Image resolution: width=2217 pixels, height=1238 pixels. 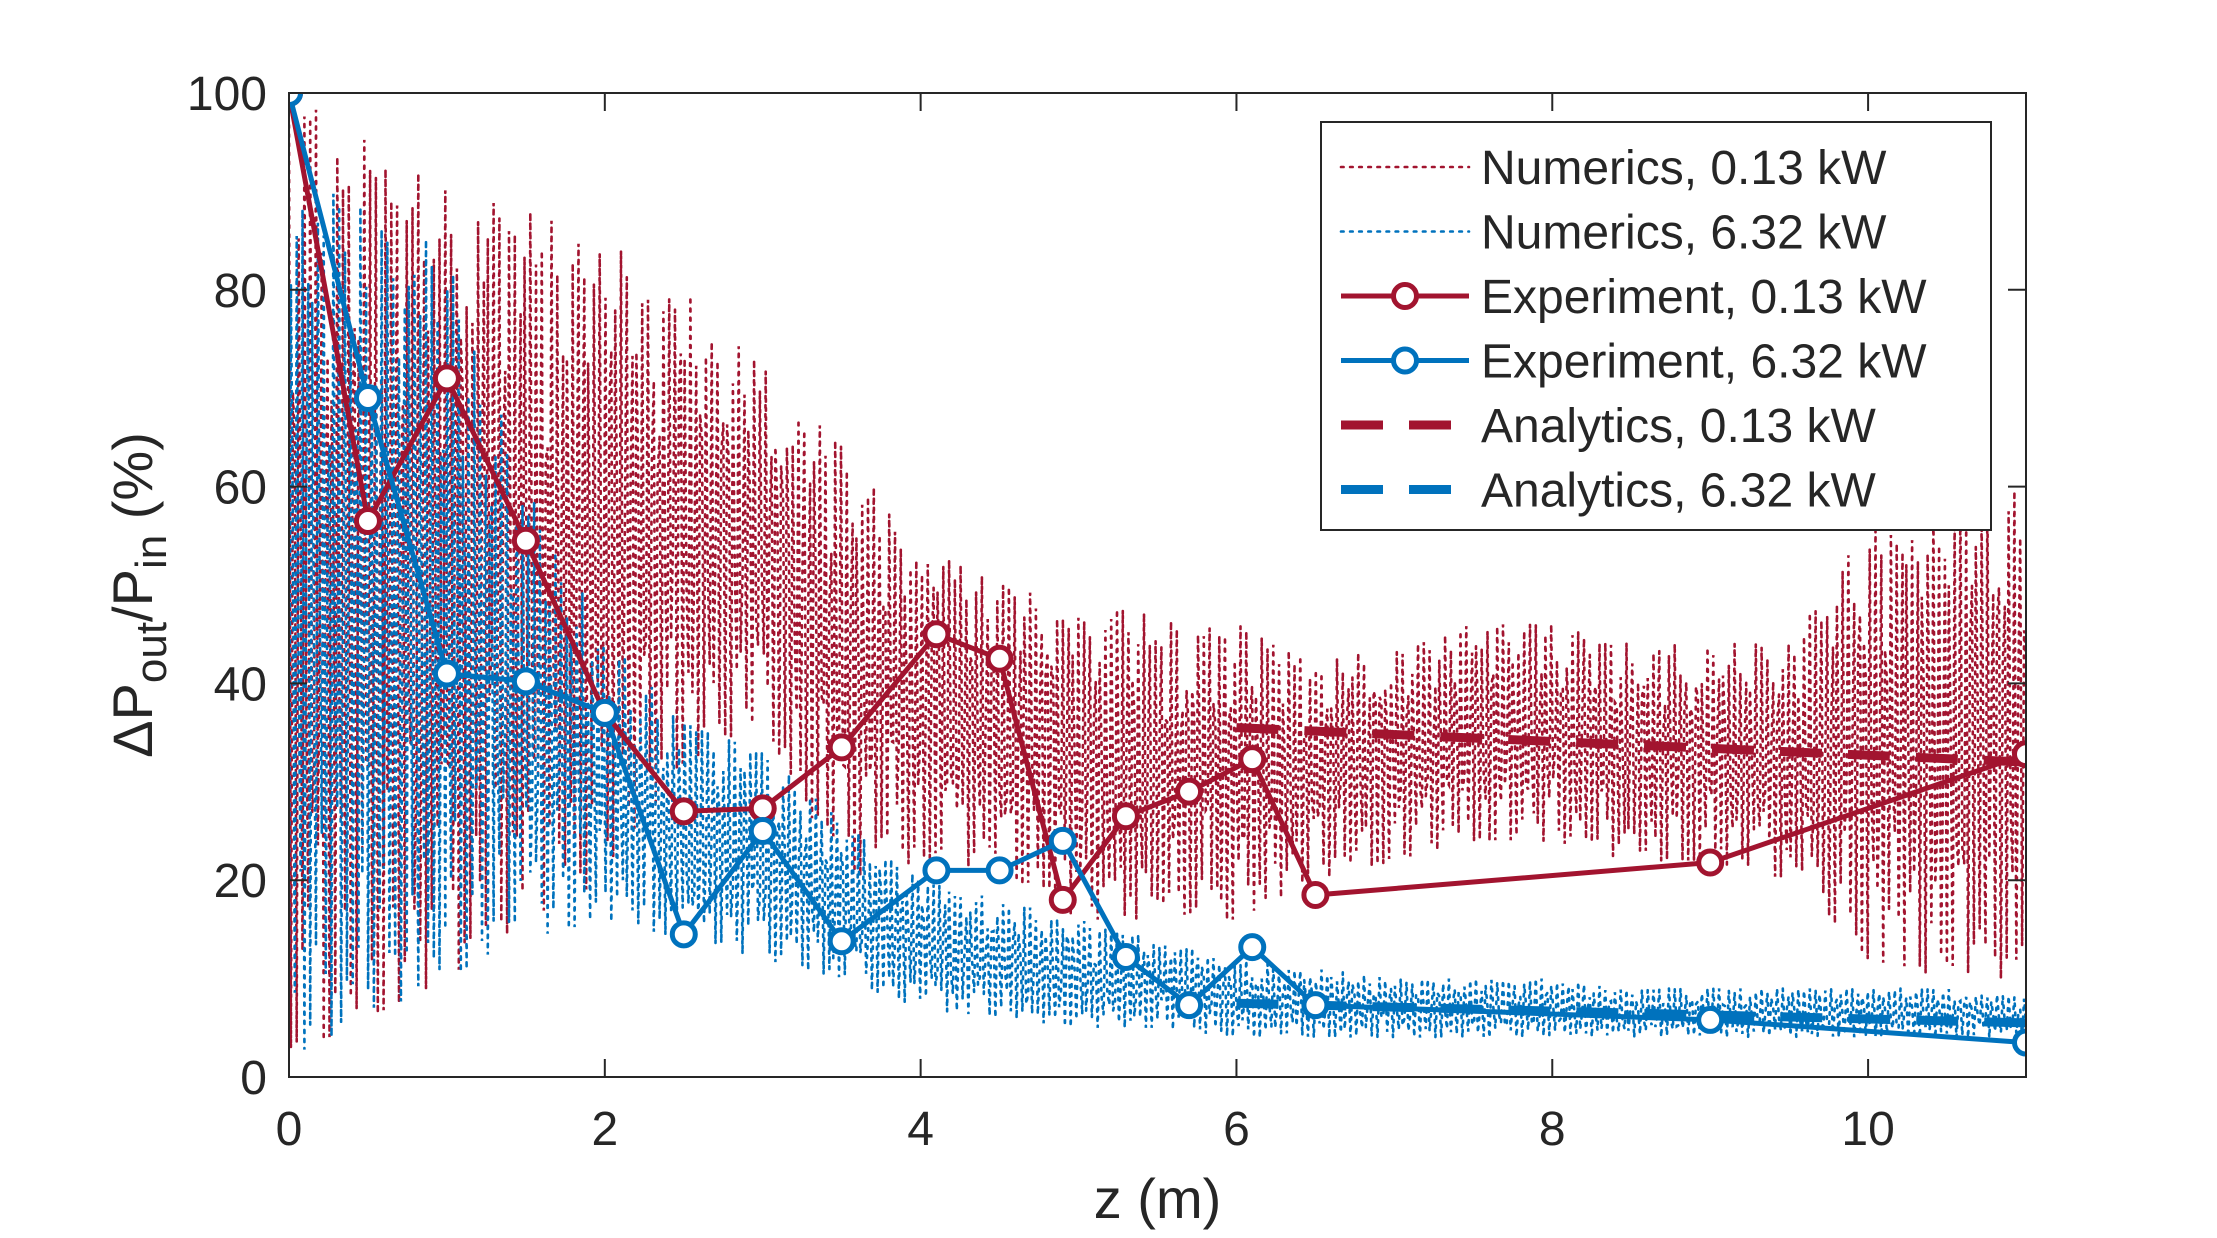 I want to click on x-tick-label: 0, so click(x=289, y=1129).